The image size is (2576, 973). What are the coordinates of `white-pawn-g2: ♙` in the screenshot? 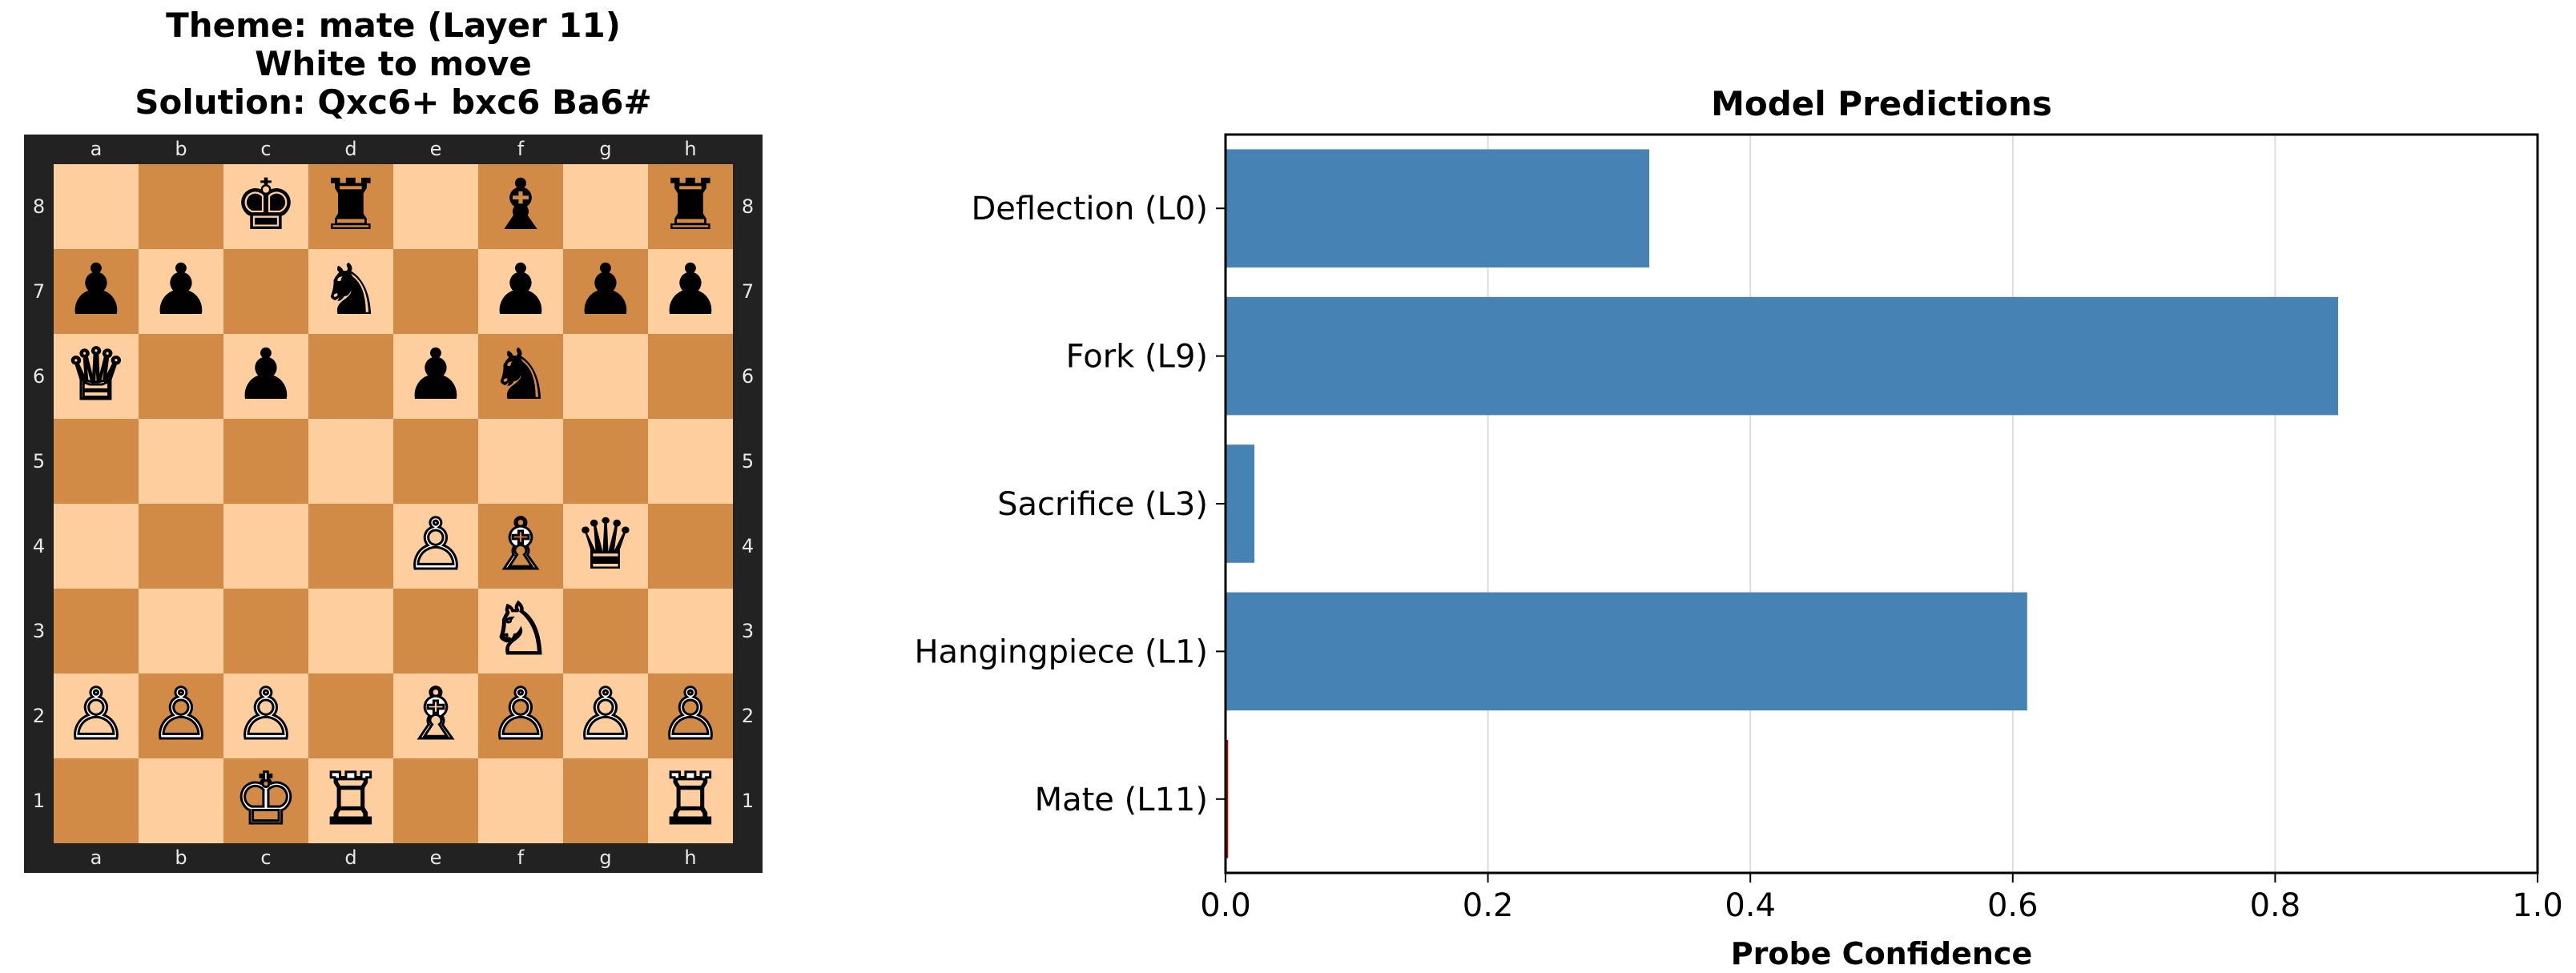 It's located at (605, 714).